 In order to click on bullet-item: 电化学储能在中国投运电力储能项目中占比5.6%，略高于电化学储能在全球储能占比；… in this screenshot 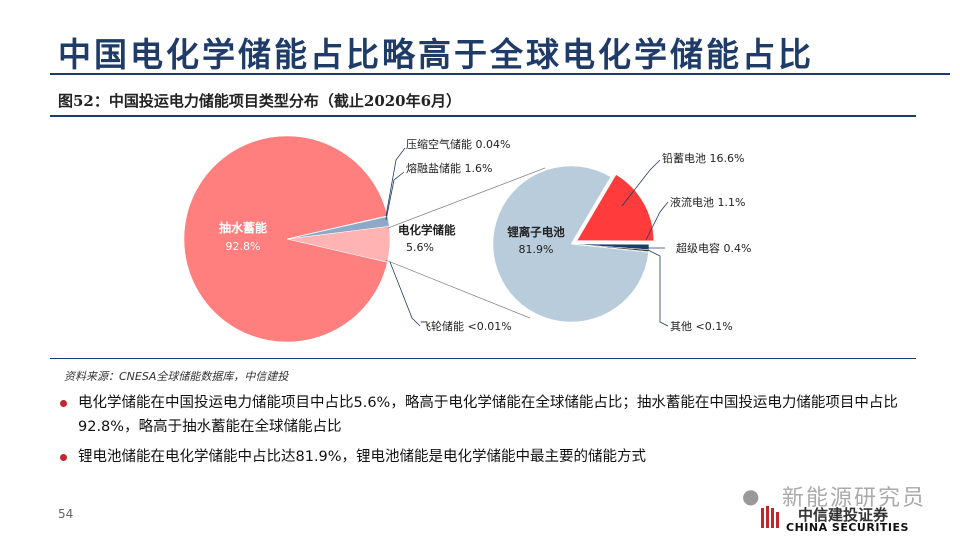, I will do `click(490, 415)`.